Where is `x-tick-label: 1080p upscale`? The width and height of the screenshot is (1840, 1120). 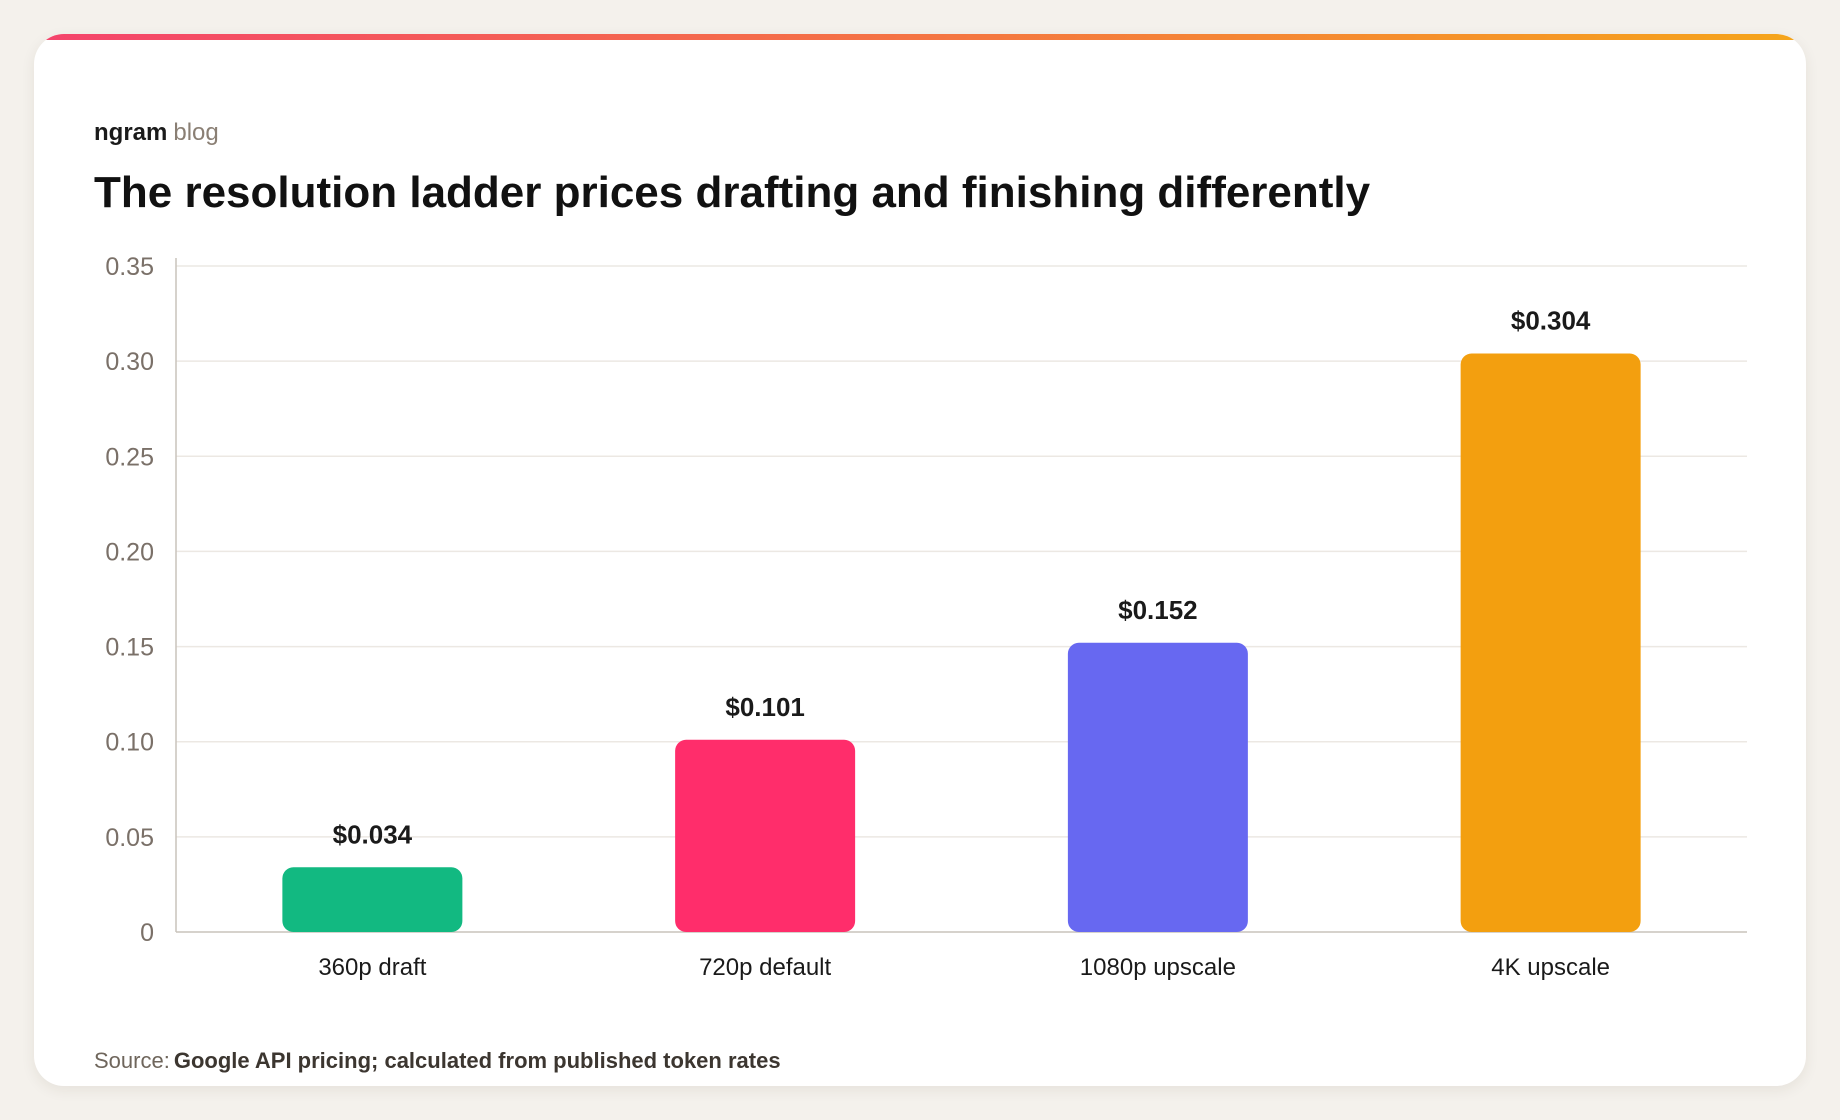 x-tick-label: 1080p upscale is located at coordinates (1158, 967).